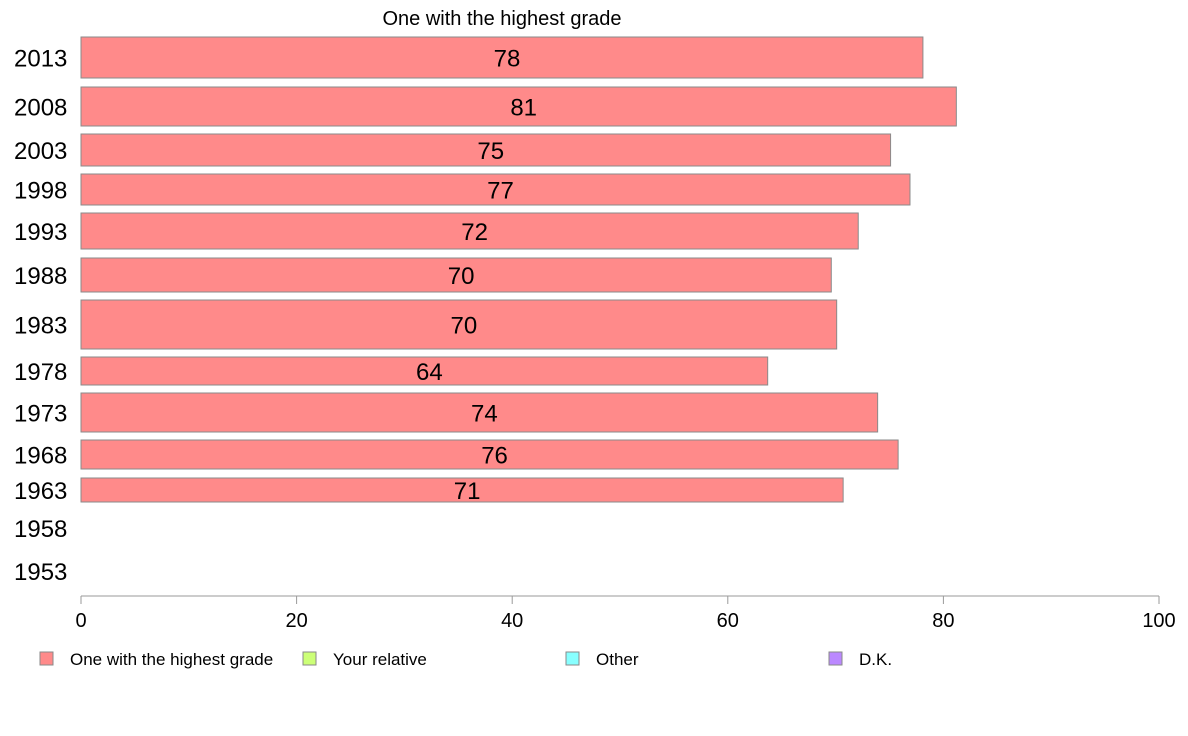 The image size is (1188, 736). Describe the element at coordinates (40, 276) in the screenshot. I see `year-label-1988: 1988` at that location.